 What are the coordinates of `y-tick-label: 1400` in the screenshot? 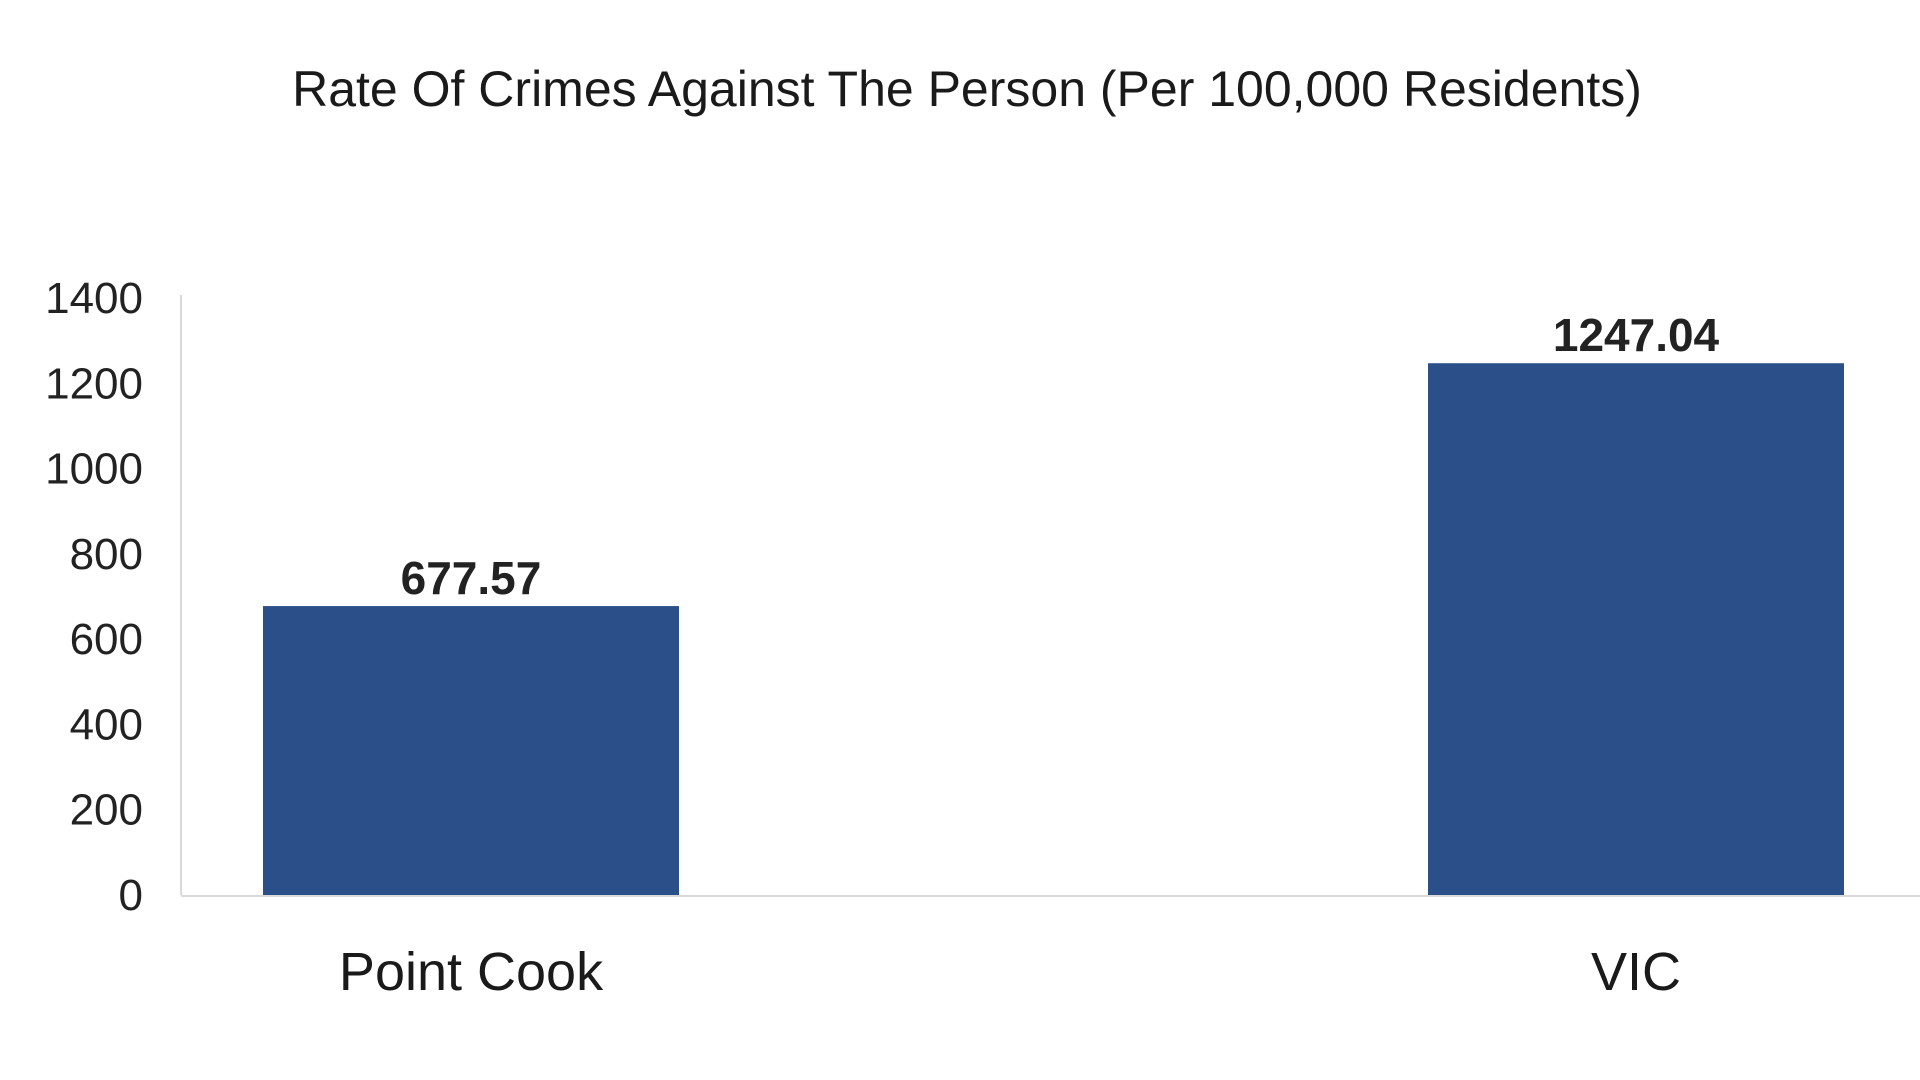 It's located at (94, 298).